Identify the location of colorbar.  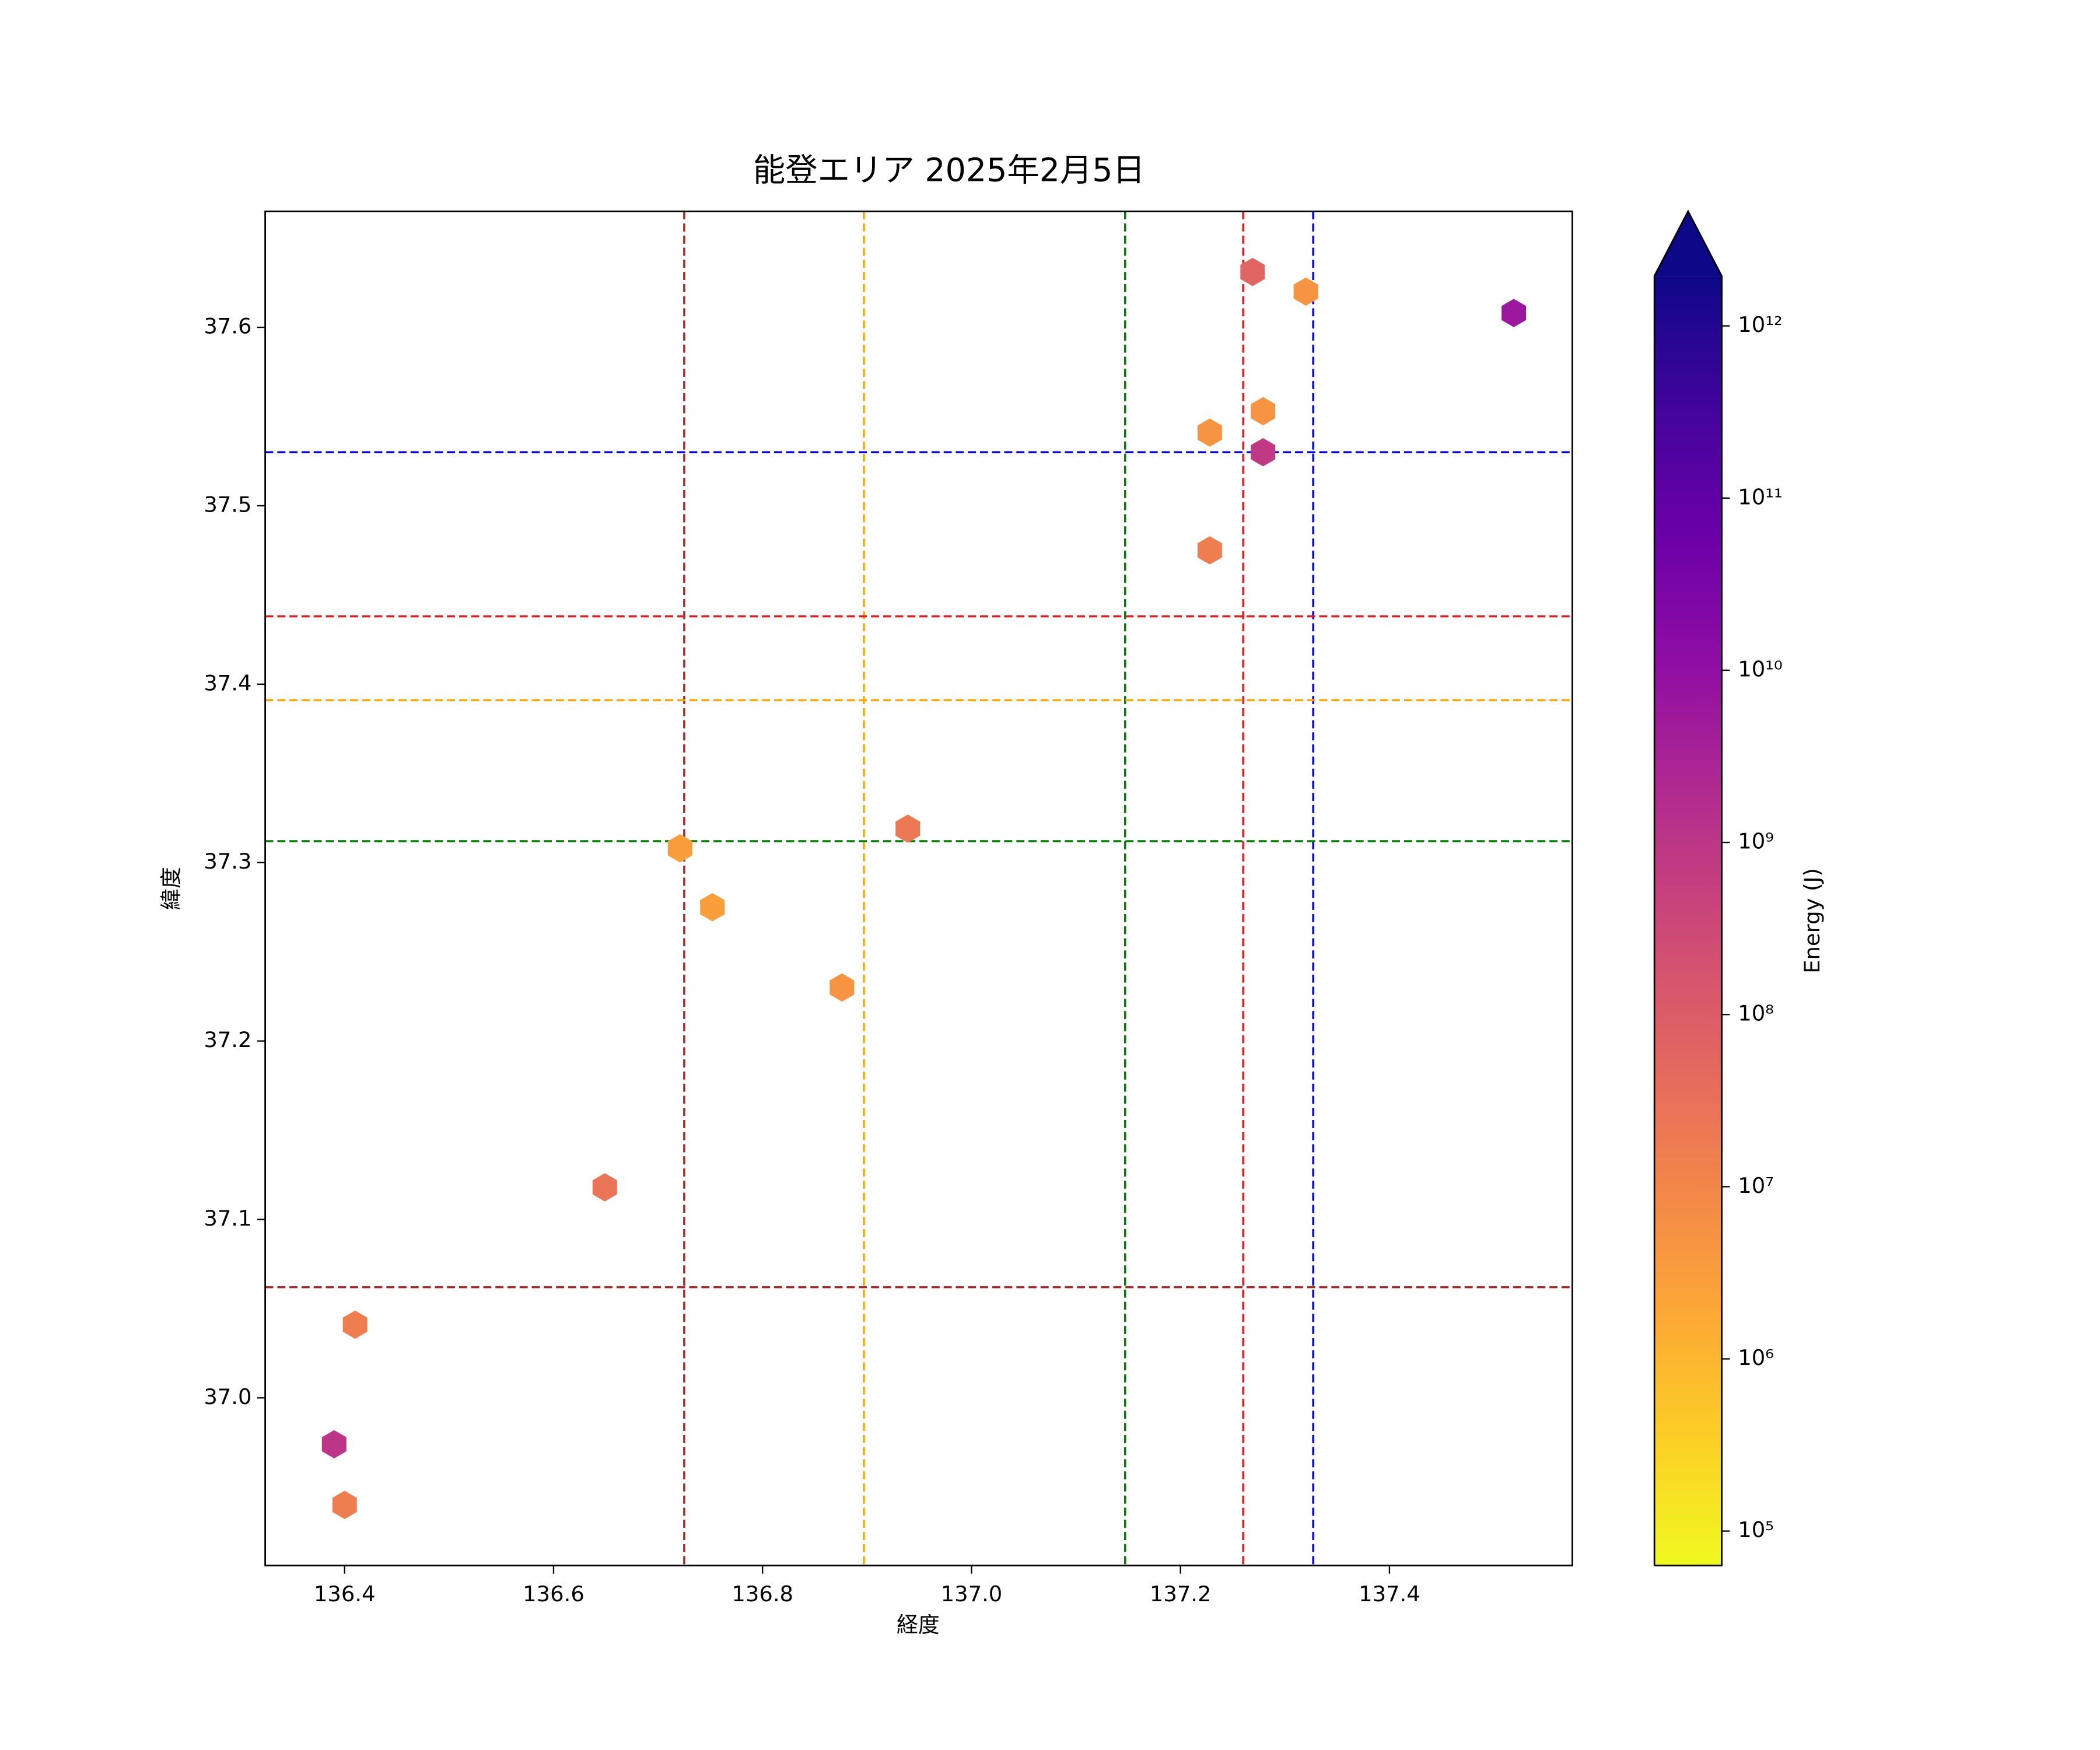
(1688, 921).